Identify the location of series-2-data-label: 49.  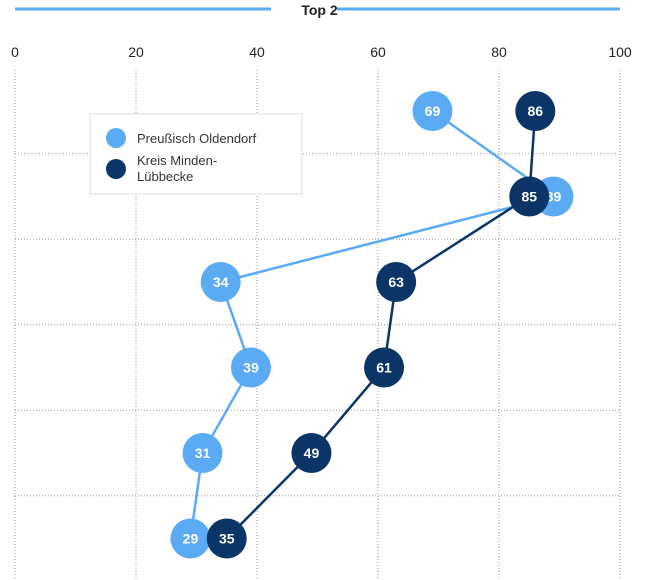
(312, 453).